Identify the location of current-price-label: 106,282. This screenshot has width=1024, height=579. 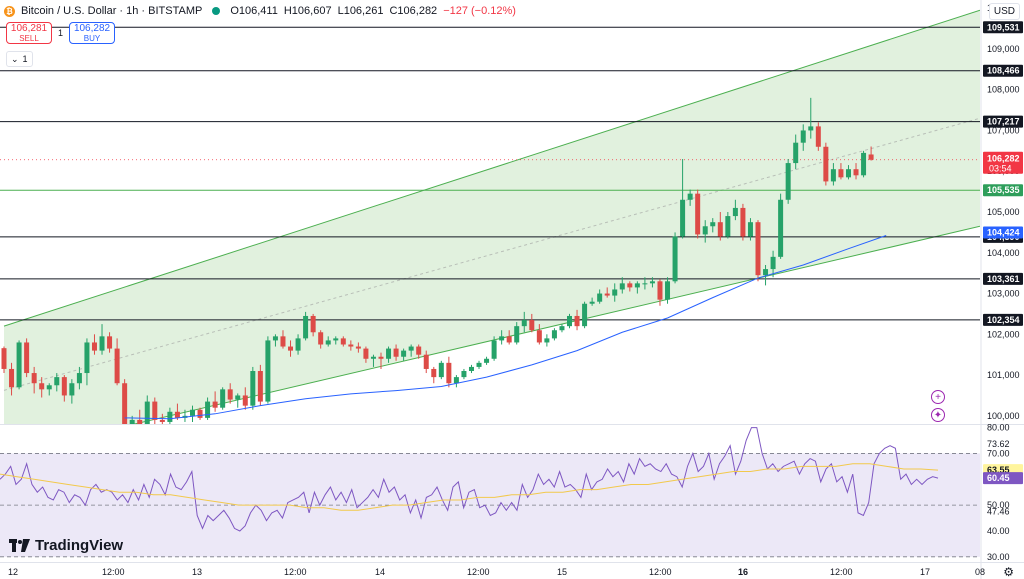
(1003, 159).